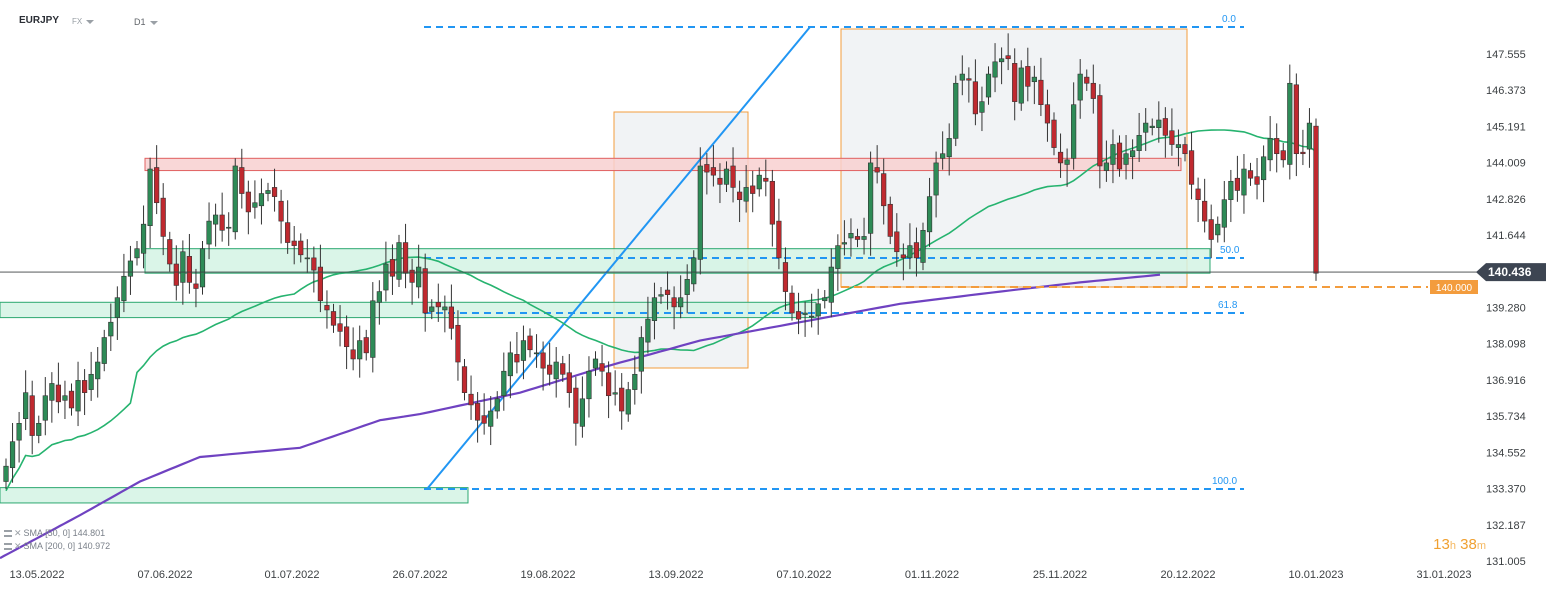 The image size is (1546, 590). I want to click on sma-200-value: 140.972, so click(94, 546).